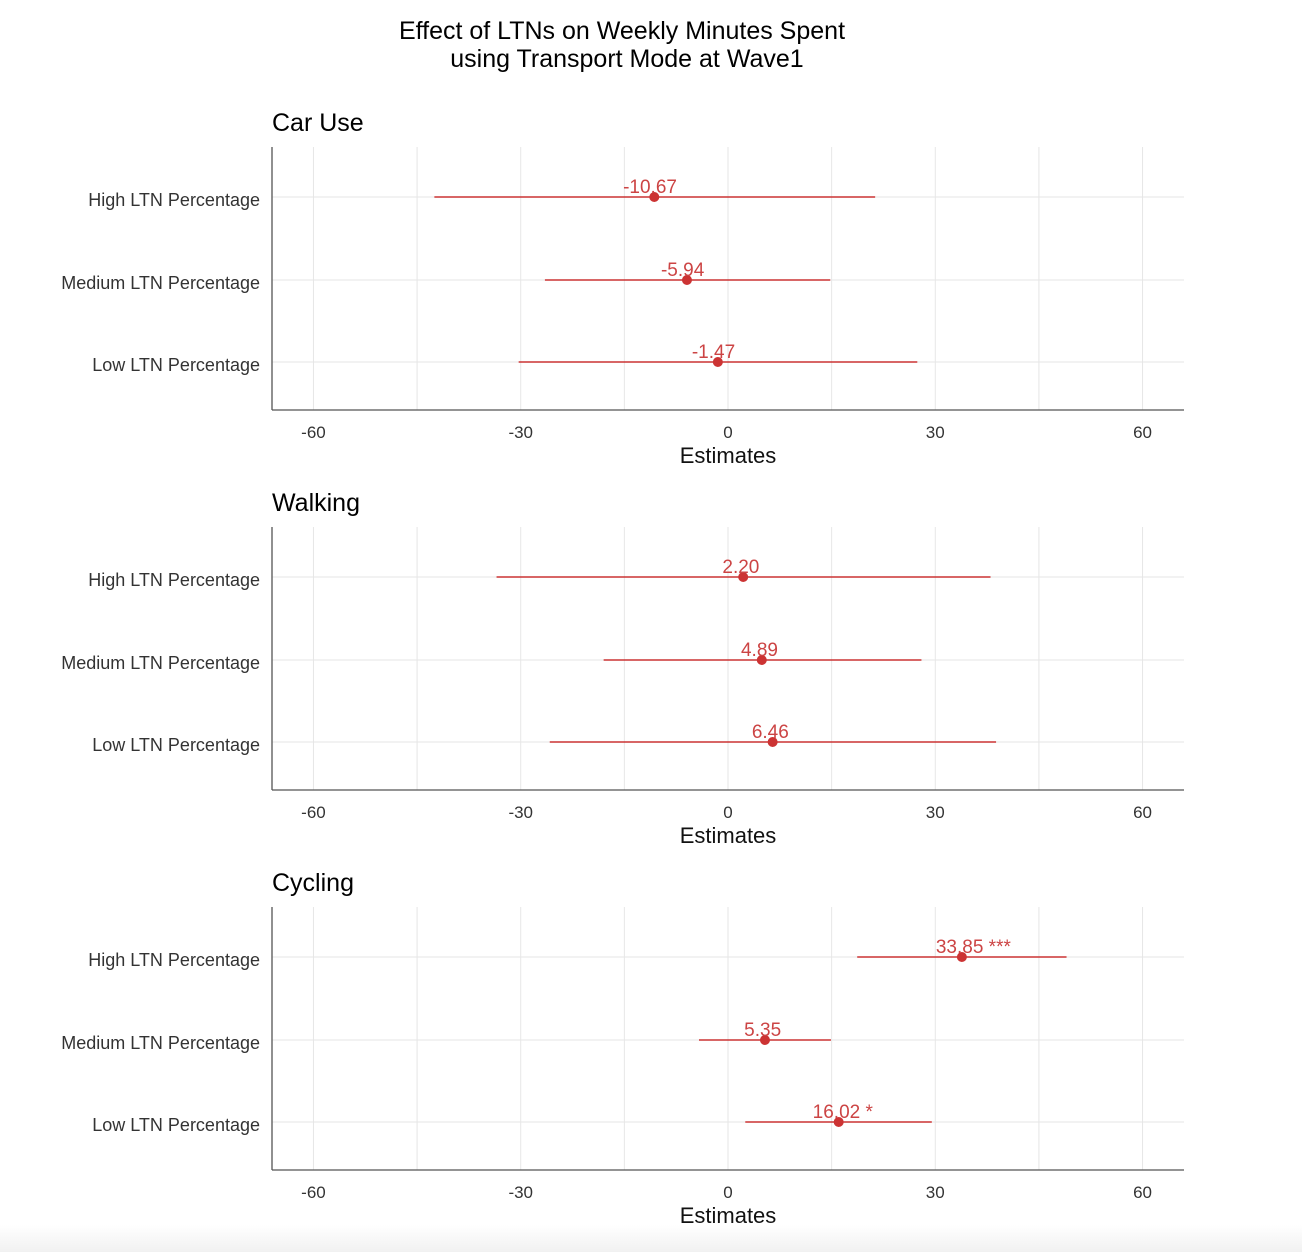  Describe the element at coordinates (974, 947) in the screenshot. I see `estimate-label-high-ltn-percentage: 33.85 ***` at that location.